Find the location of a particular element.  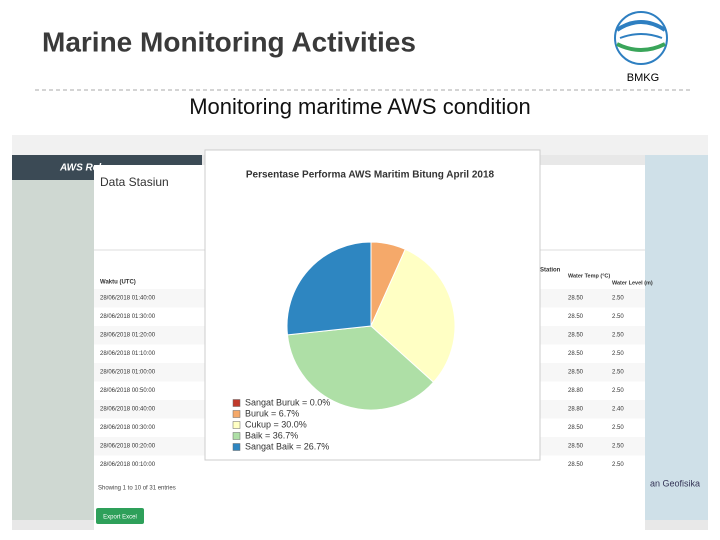

export-button-label: Export Excel is located at coordinates (120, 518).